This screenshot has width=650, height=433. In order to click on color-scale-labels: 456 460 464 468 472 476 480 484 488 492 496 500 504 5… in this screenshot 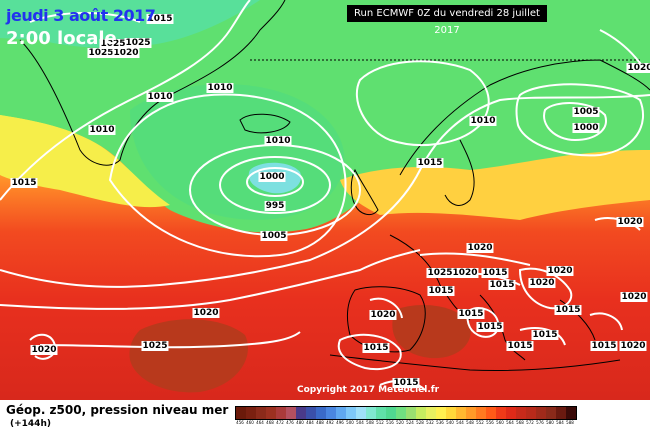, I will do `click(405, 425)`.